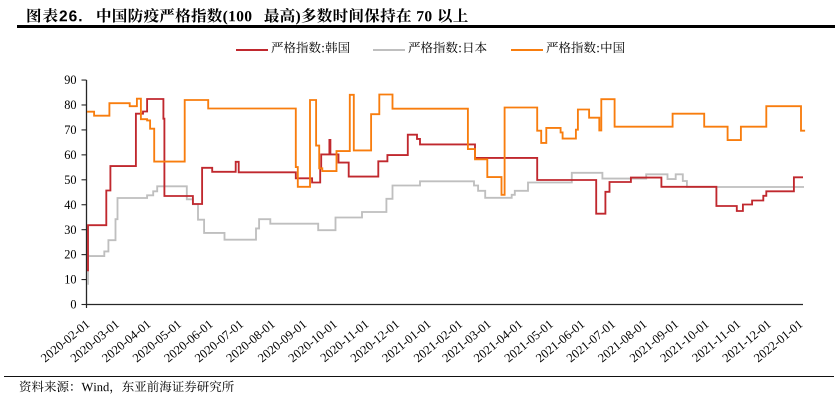 The height and width of the screenshot is (405, 835). What do you see at coordinates (73, 305) in the screenshot?
I see `y-tick-label: 0` at bounding box center [73, 305].